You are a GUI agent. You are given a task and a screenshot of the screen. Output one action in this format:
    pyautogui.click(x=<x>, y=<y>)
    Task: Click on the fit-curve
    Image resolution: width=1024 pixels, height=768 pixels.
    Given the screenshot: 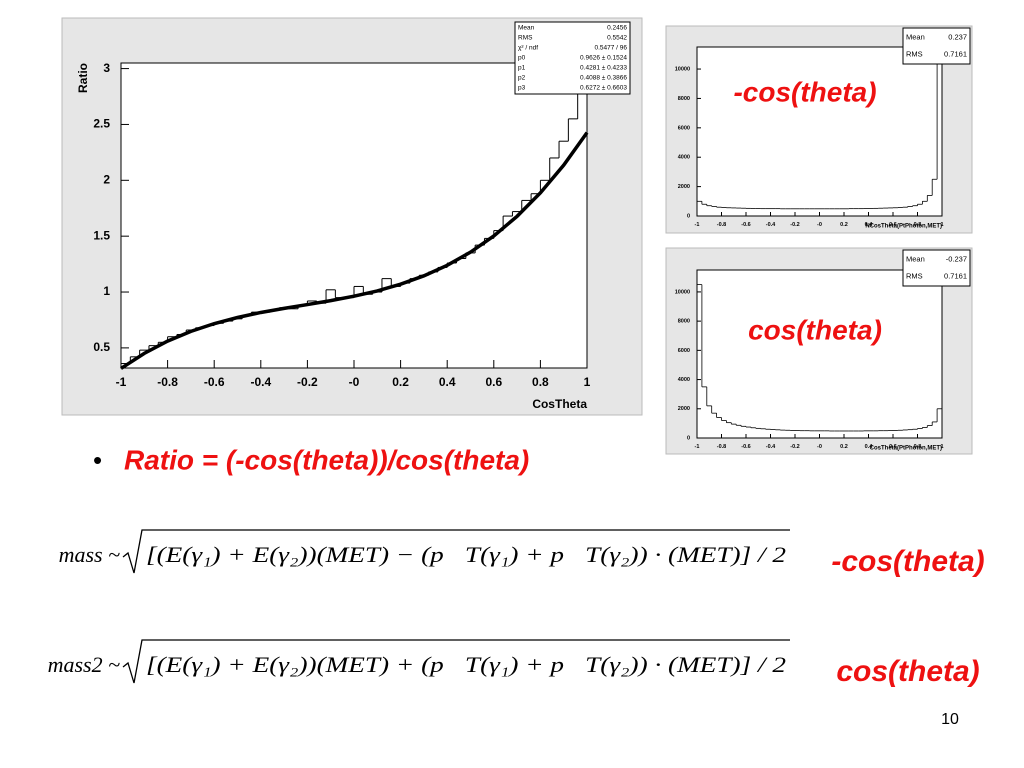 What is the action you would take?
    pyautogui.click(x=354, y=250)
    